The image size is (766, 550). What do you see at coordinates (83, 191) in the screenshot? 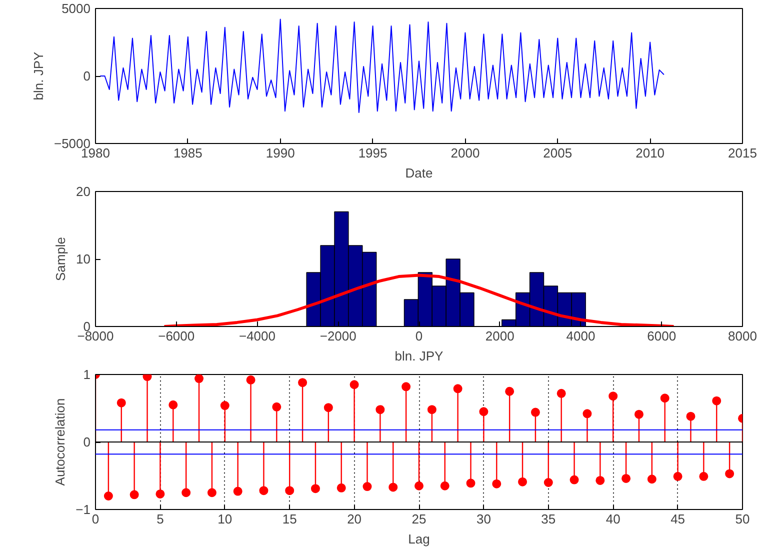
I see `y-tick-label: 20` at bounding box center [83, 191].